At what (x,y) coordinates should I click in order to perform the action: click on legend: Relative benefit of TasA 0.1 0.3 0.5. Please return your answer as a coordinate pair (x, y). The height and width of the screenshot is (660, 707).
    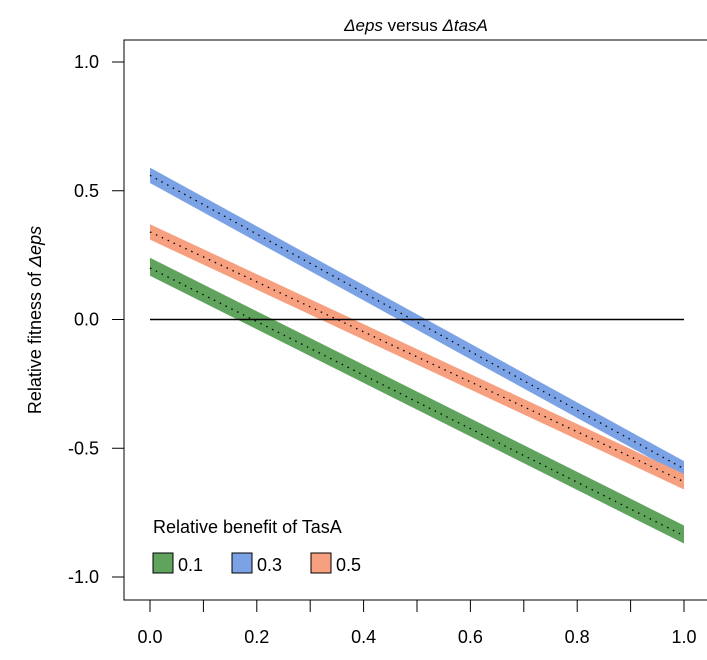
    Looking at the image, I should click on (256, 546).